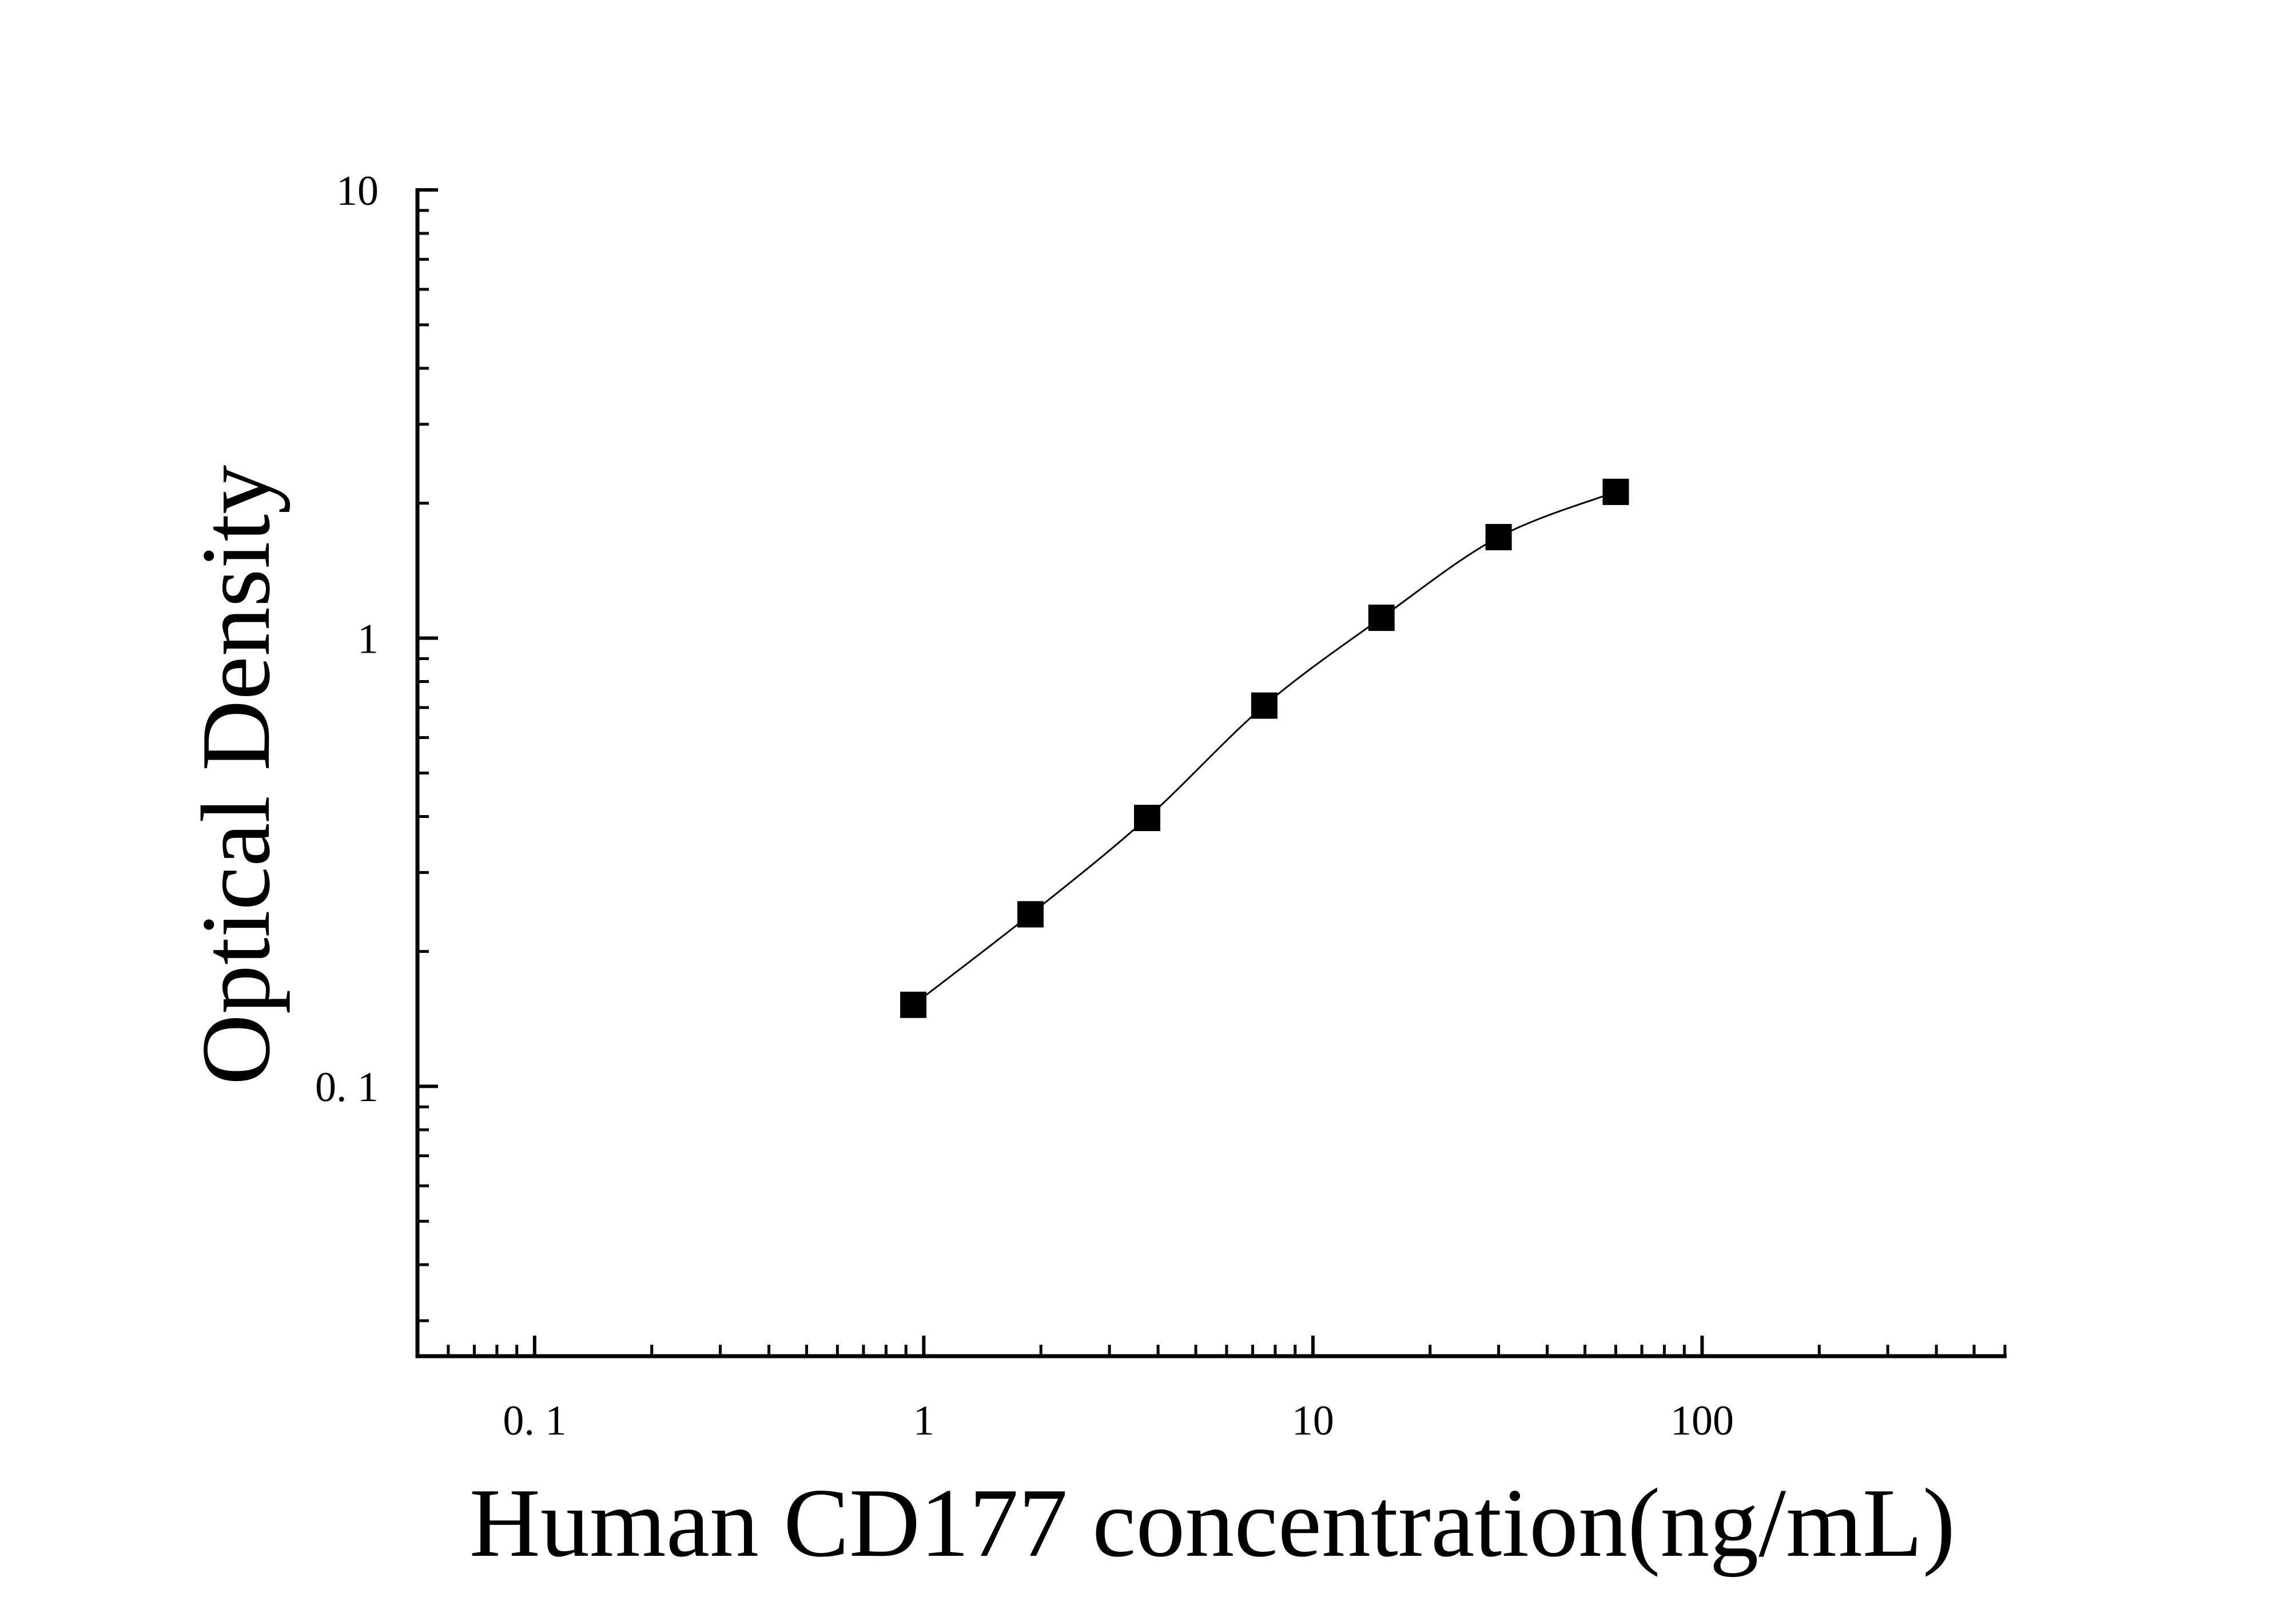  Describe the element at coordinates (1702, 1420) in the screenshot. I see `x-tick-label: 100` at that location.